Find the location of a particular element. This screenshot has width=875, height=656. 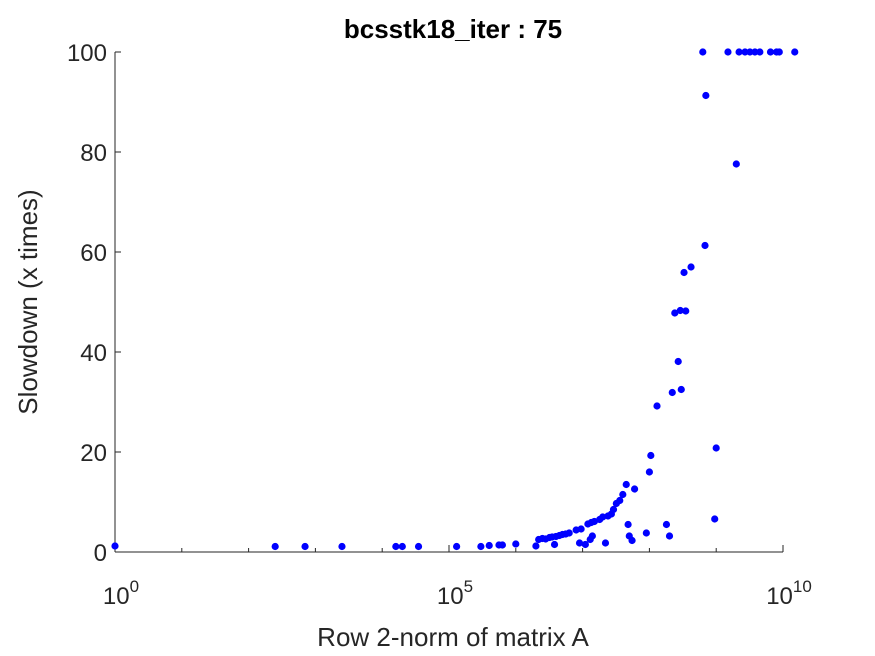

y-tick-label: 0 is located at coordinates (100, 553).